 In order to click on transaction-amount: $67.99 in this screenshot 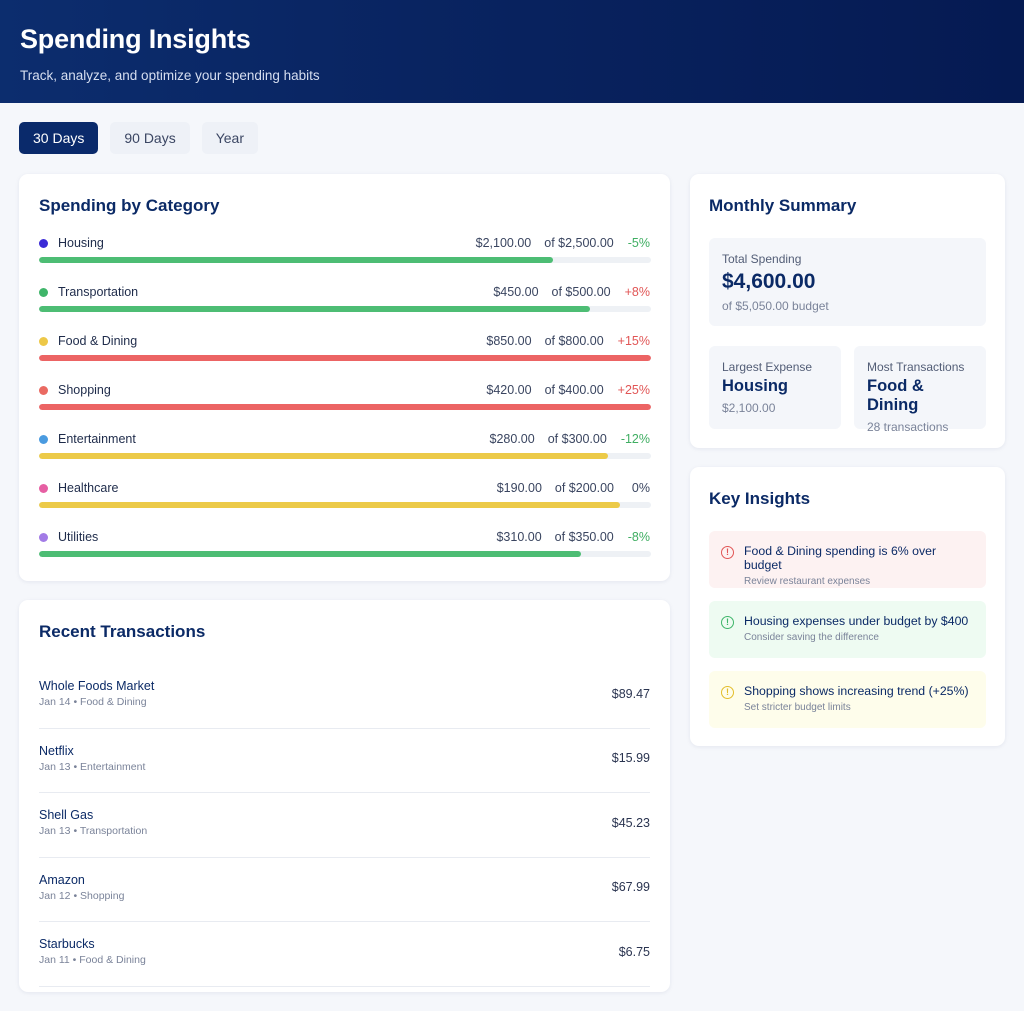, I will do `click(630, 887)`.